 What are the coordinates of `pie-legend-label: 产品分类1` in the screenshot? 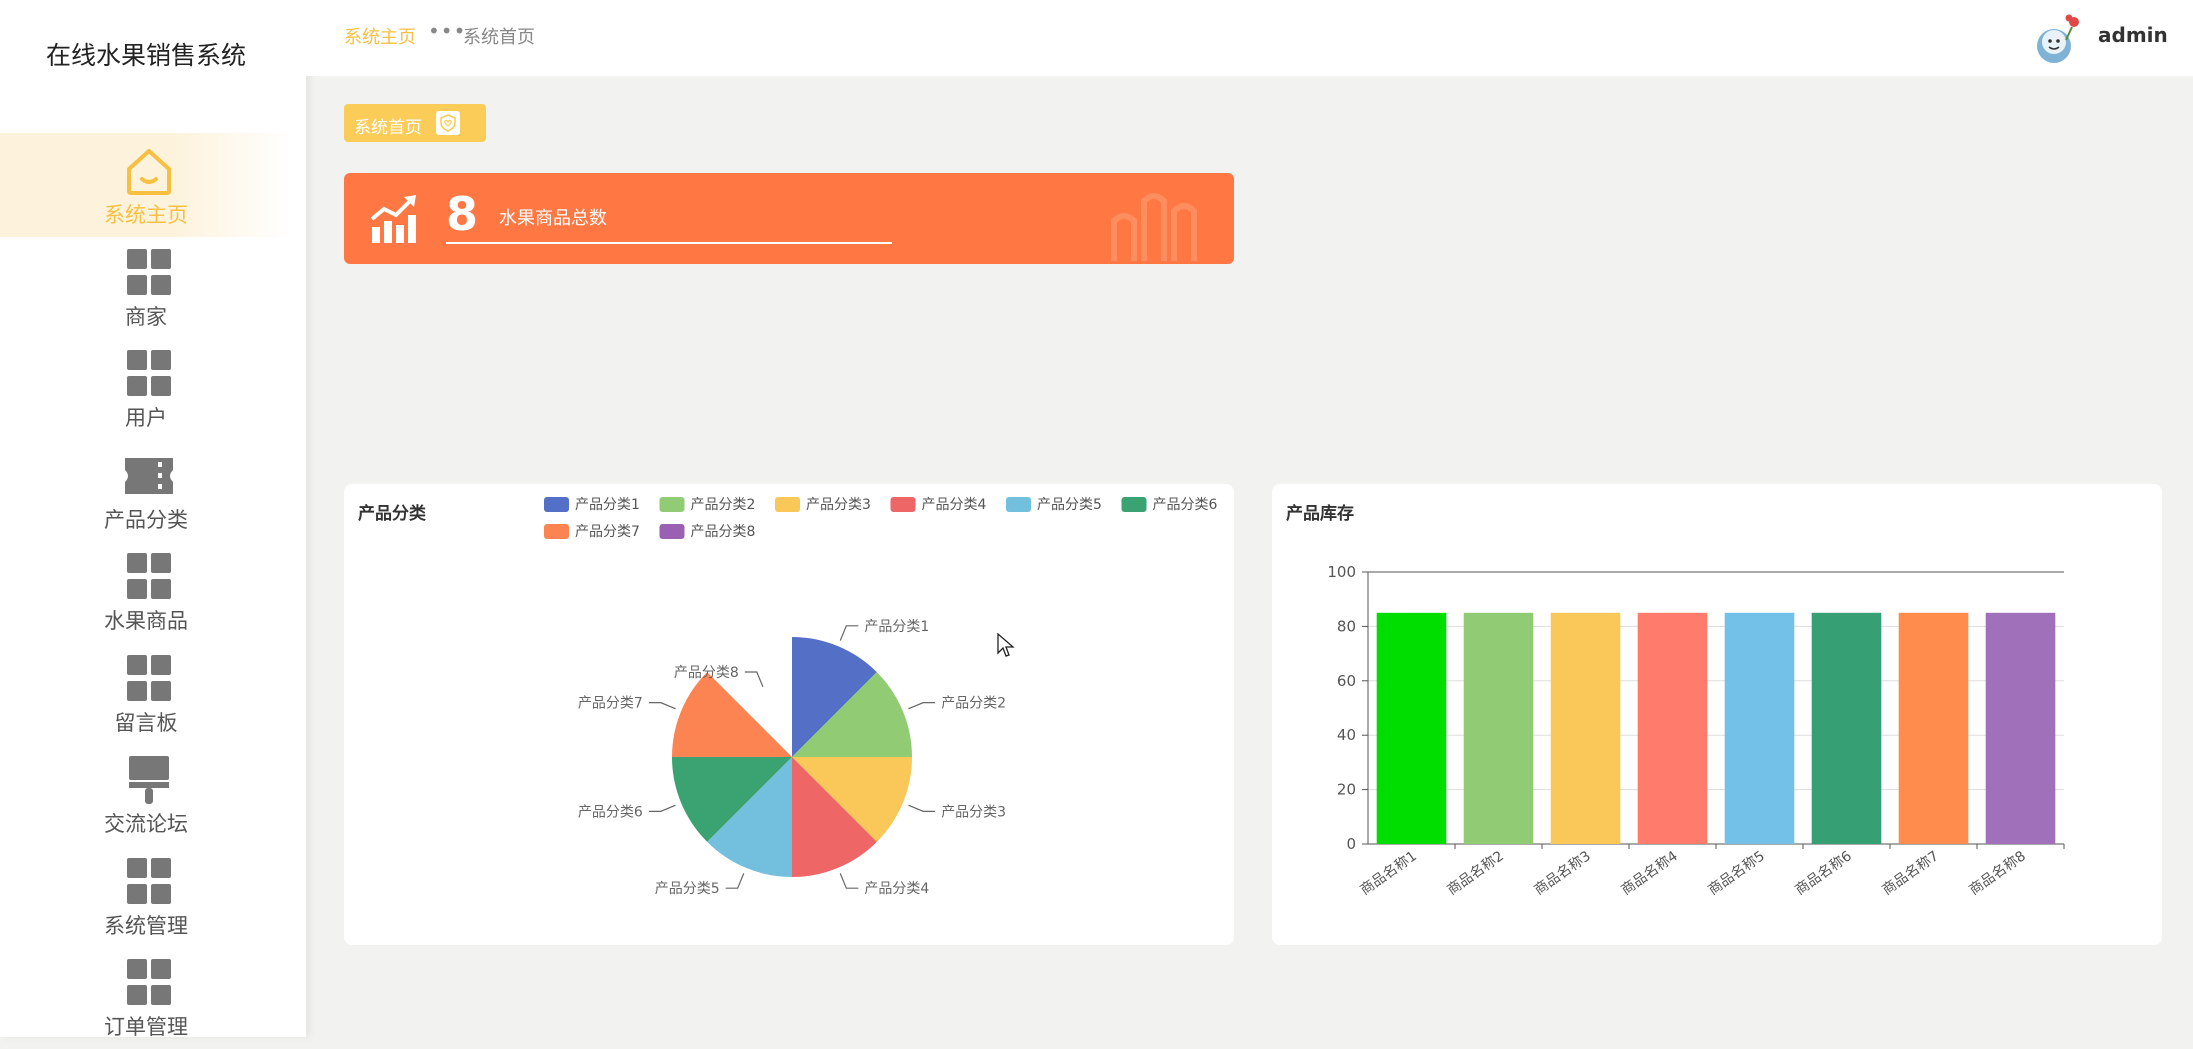 It's located at (607, 505).